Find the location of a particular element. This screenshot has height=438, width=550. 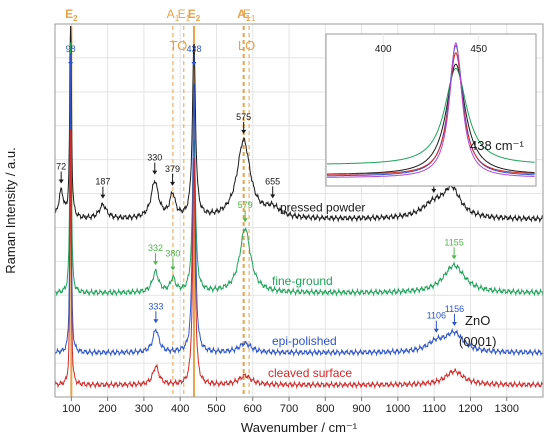

mode-group-label: LO is located at coordinates (246, 45).